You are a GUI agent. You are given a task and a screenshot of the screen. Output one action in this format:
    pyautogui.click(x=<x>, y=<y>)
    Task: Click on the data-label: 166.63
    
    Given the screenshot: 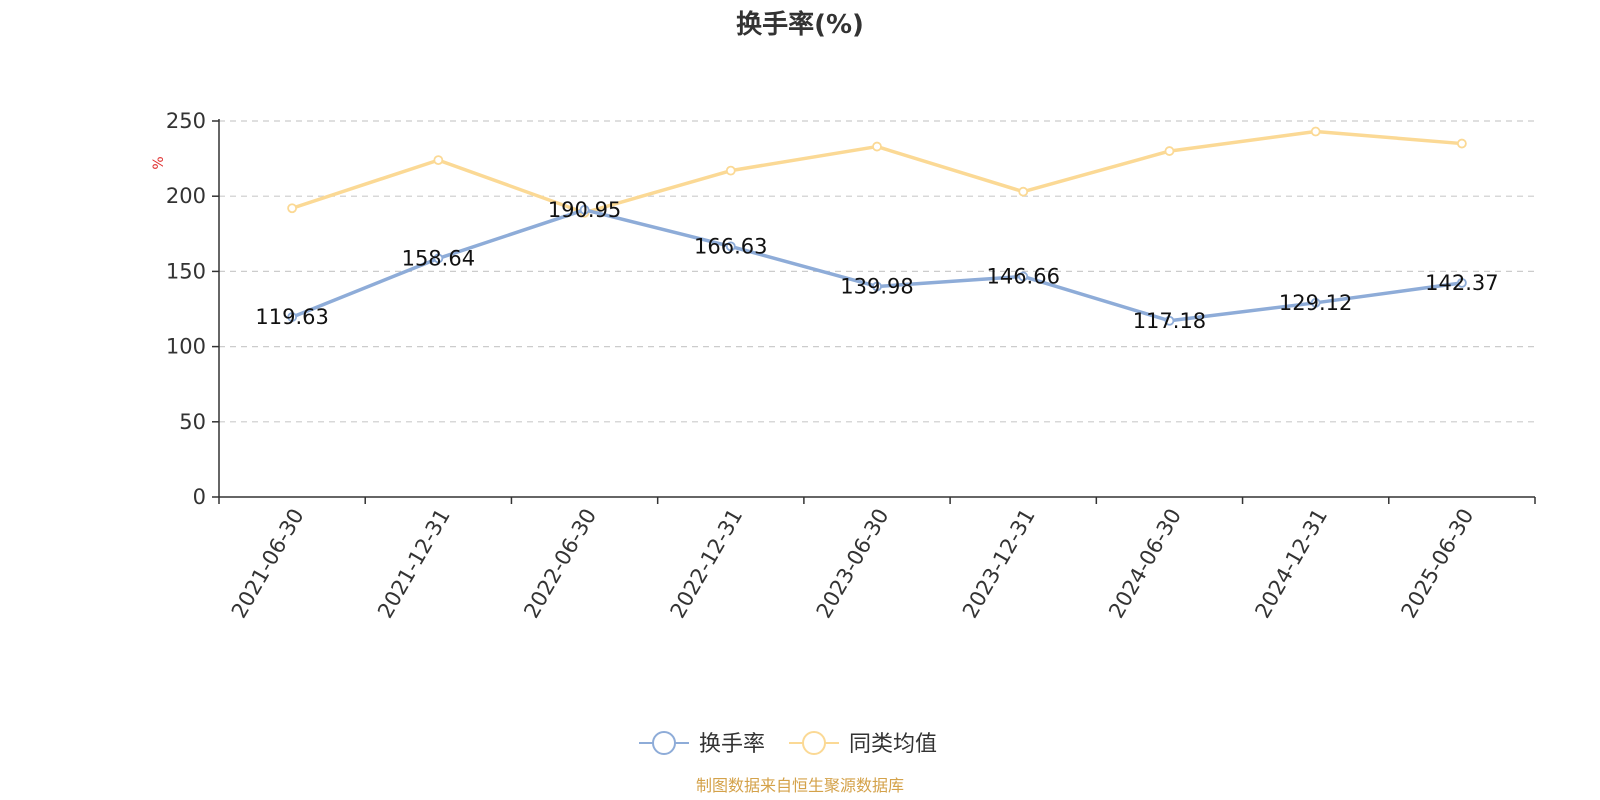 What is the action you would take?
    pyautogui.click(x=730, y=246)
    